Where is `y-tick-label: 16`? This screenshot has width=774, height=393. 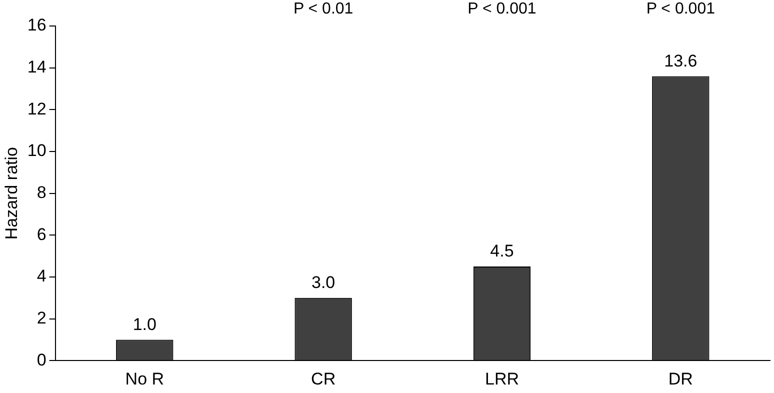
y-tick-label: 16 is located at coordinates (36, 25).